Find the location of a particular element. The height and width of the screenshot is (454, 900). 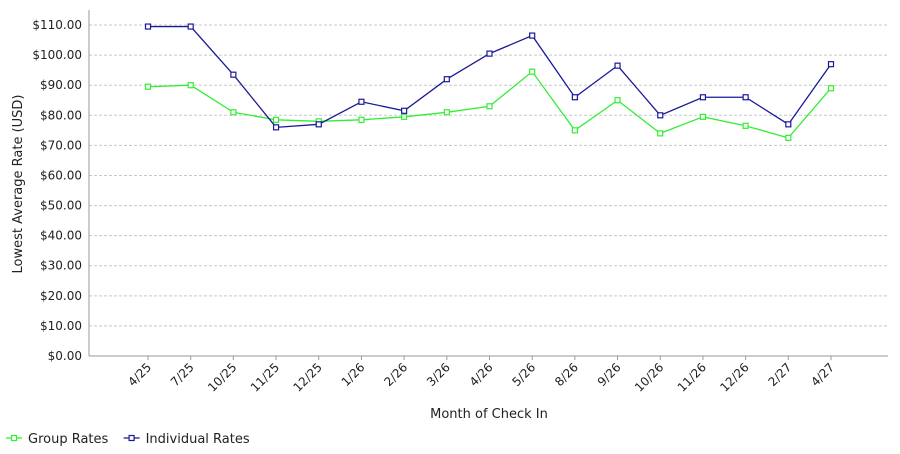

y-tick-label: $50.00 is located at coordinates (61, 206).